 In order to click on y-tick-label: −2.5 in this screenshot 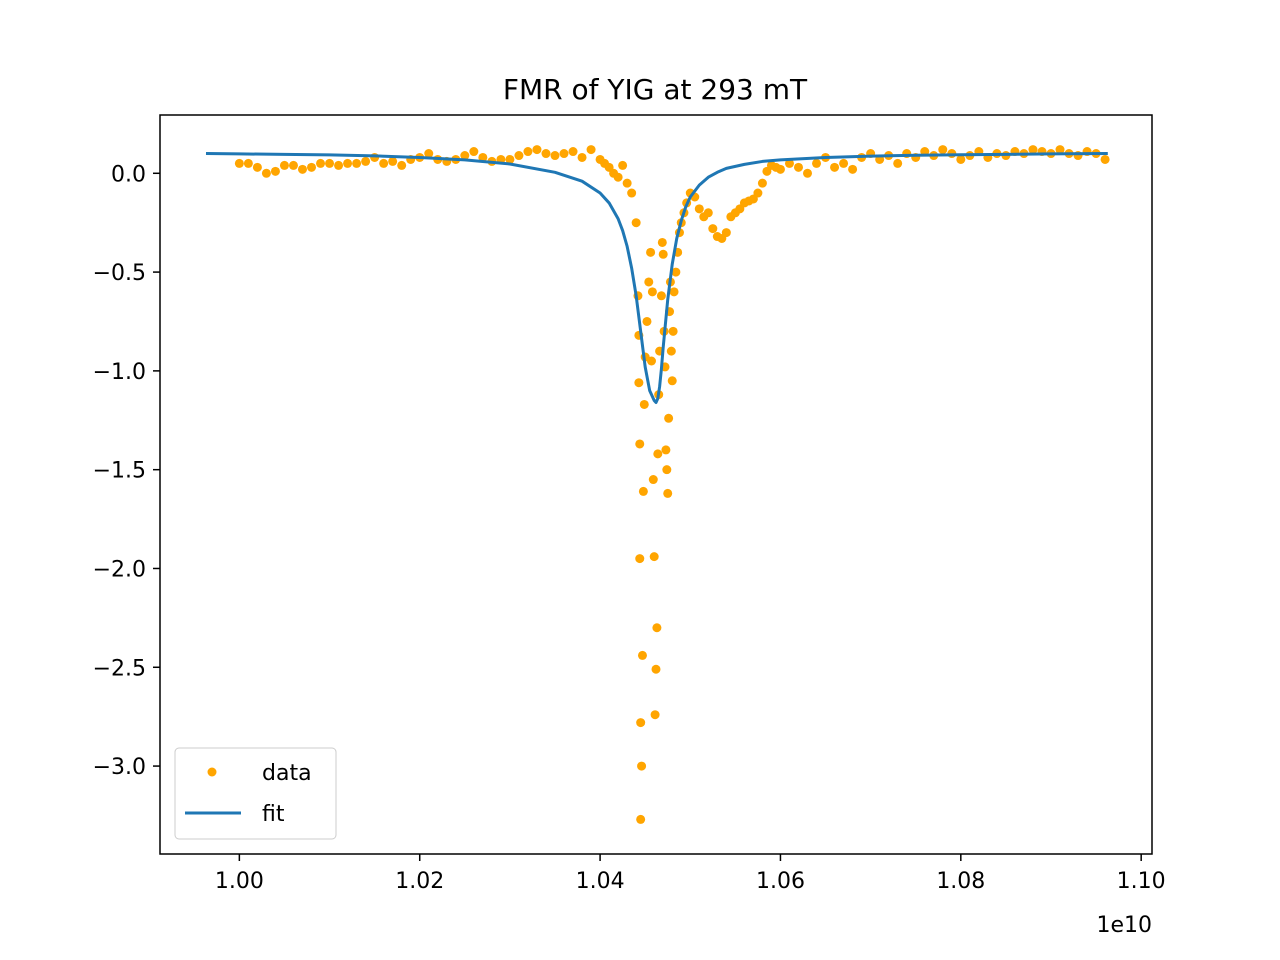, I will do `click(119, 668)`.